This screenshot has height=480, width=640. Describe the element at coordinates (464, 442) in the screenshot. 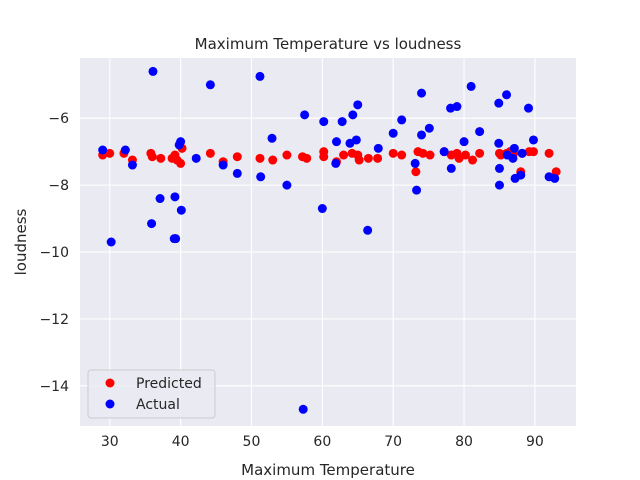

I see `x-tick-label: 80` at that location.